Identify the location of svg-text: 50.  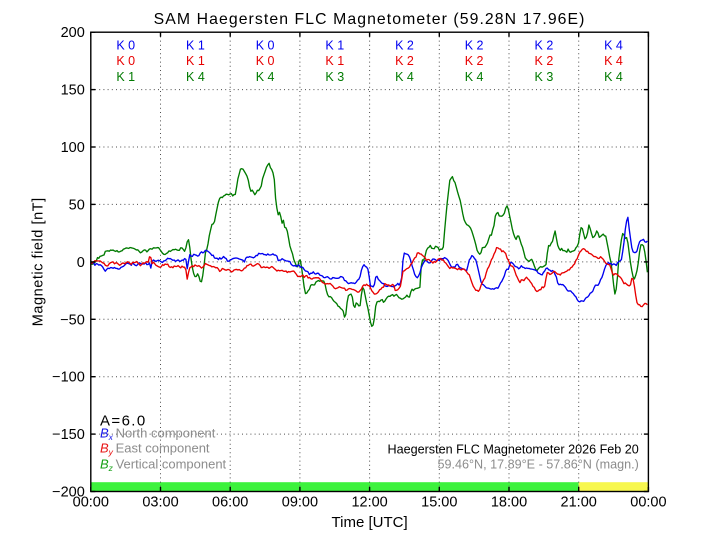
(77, 205).